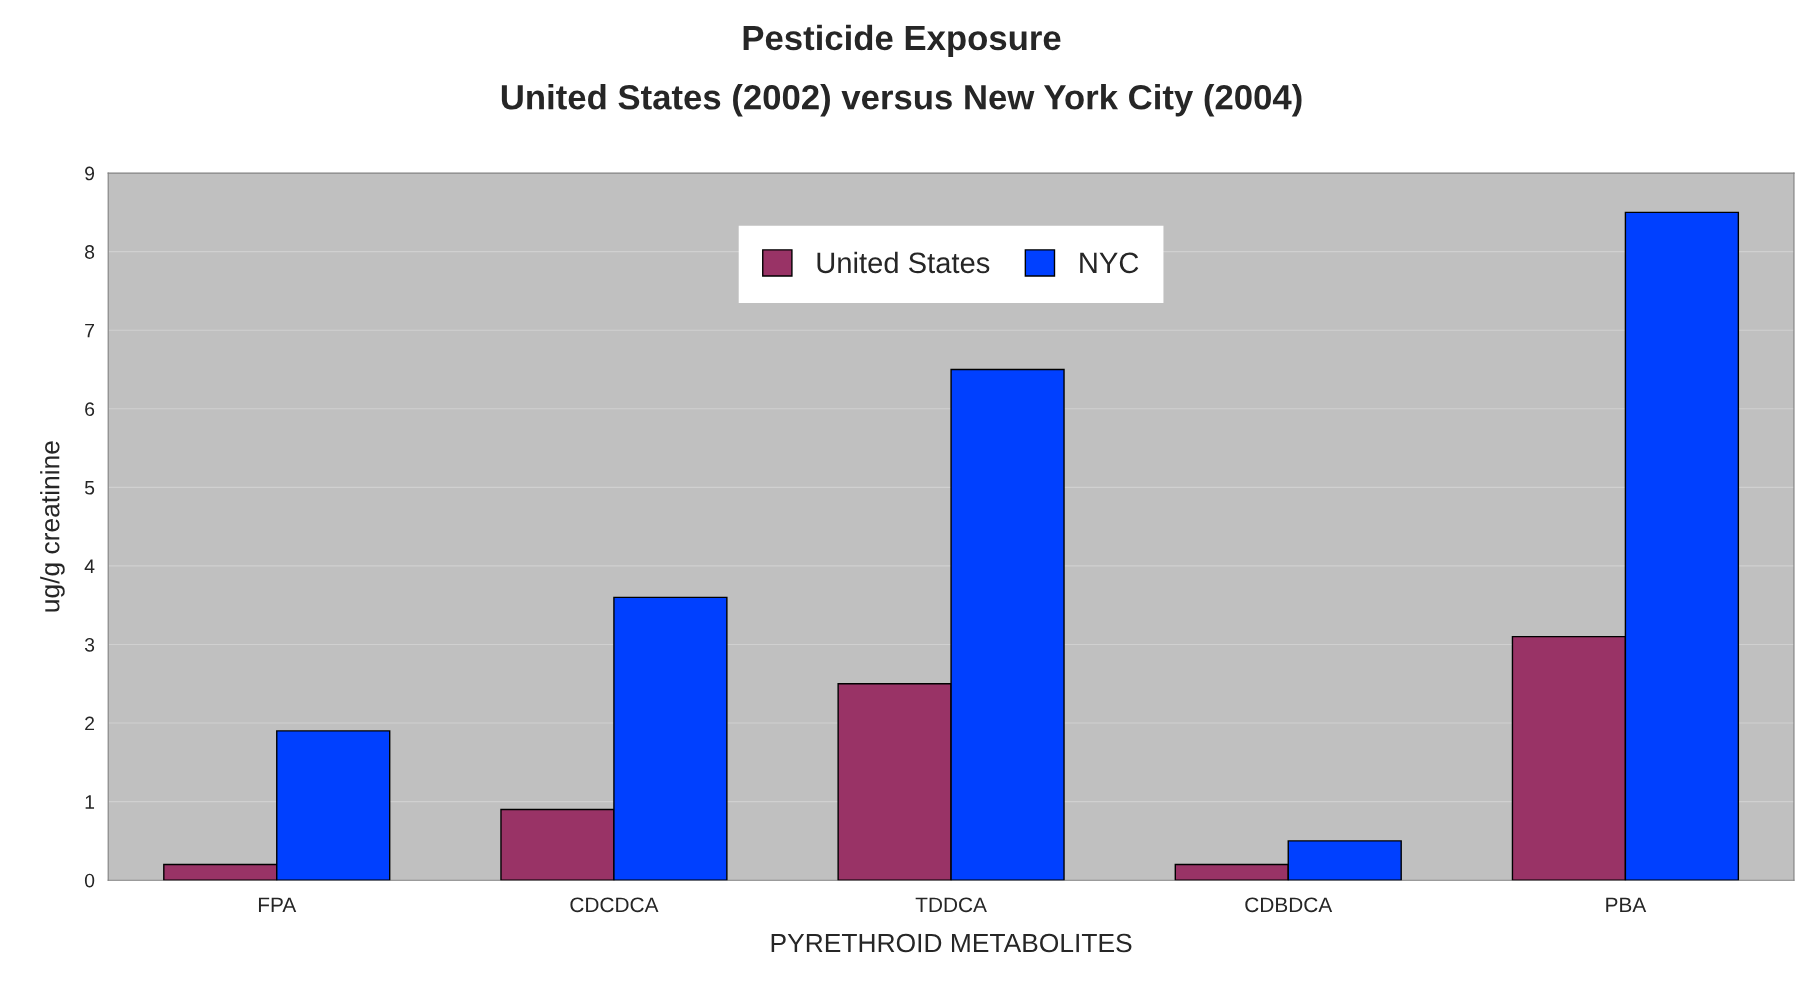 This screenshot has height=989, width=1803. What do you see at coordinates (90, 802) in the screenshot?
I see `y-tick-label: 1` at bounding box center [90, 802].